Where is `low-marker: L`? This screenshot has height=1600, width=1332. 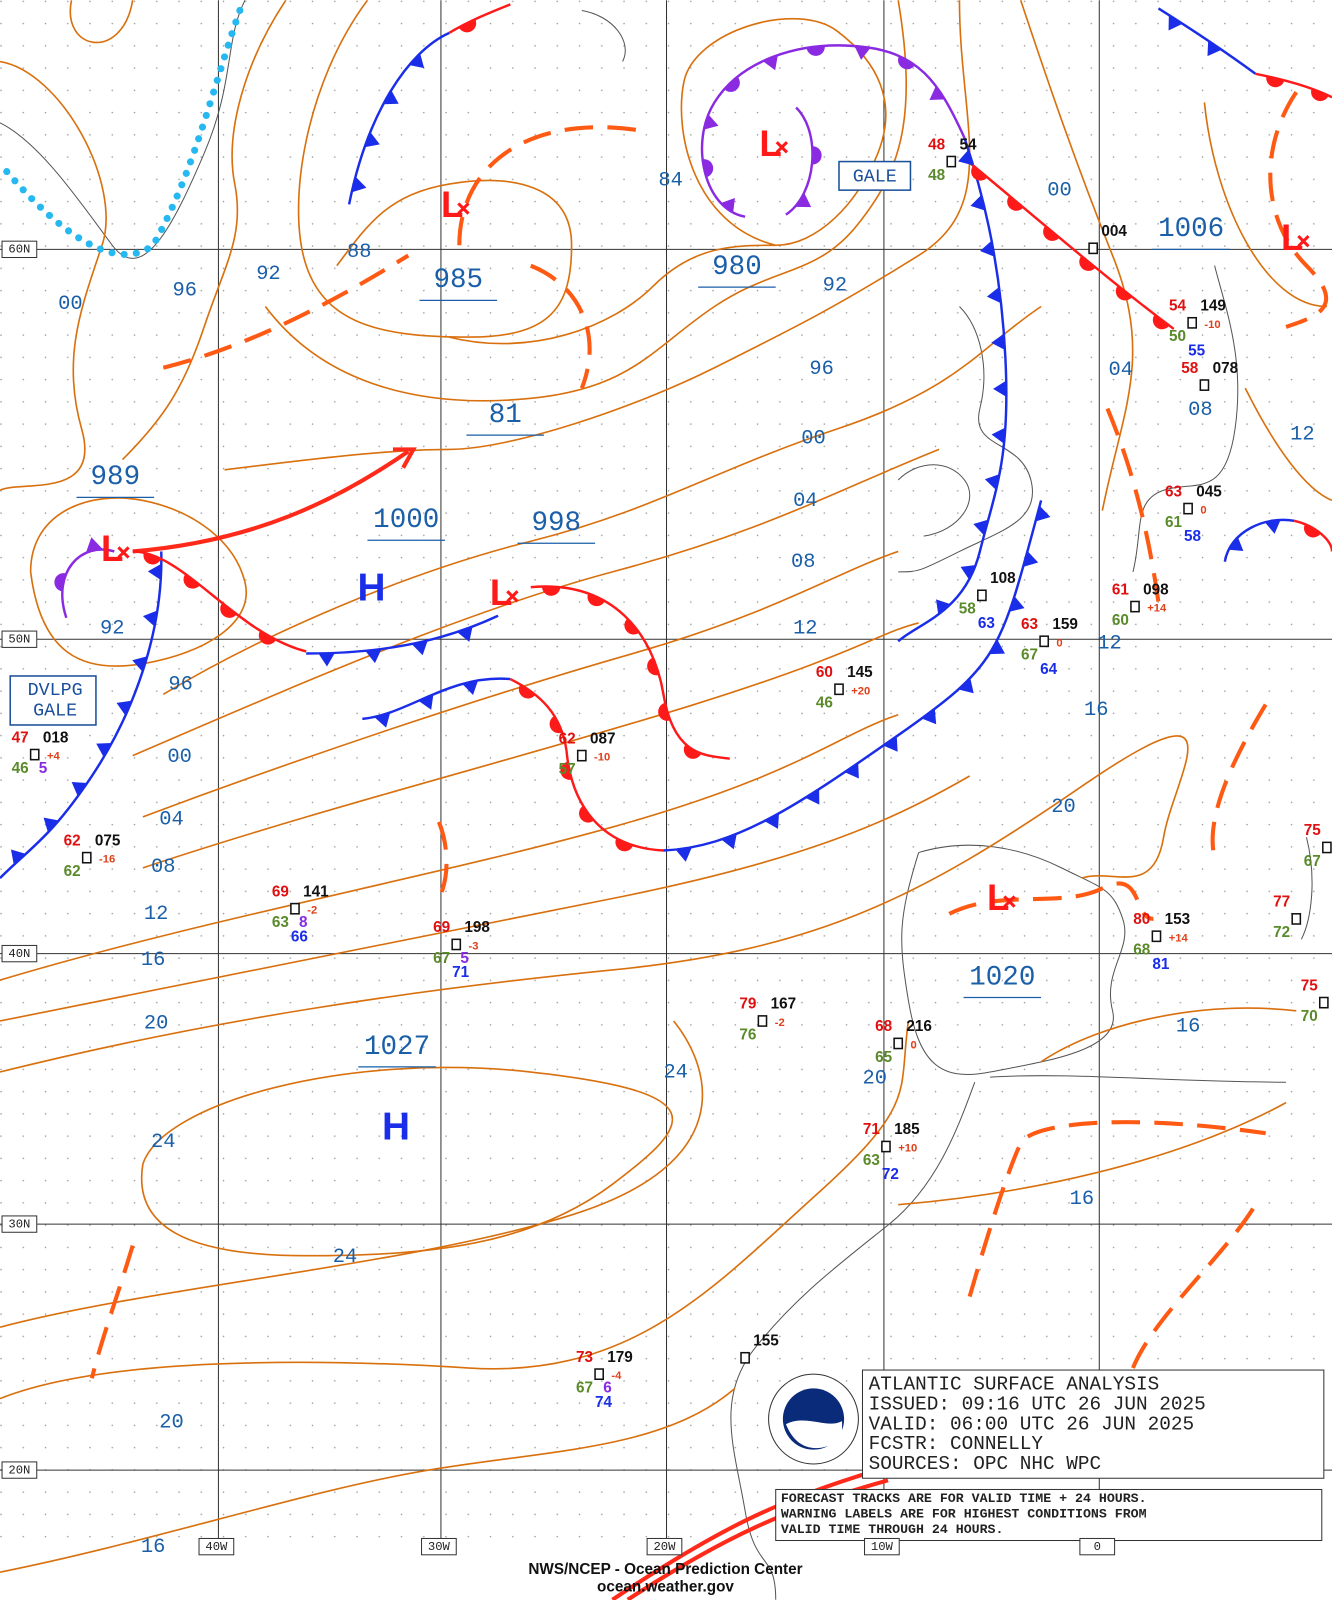 low-marker: L is located at coordinates (998, 897).